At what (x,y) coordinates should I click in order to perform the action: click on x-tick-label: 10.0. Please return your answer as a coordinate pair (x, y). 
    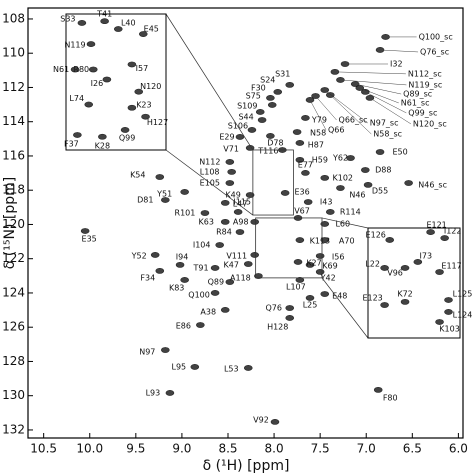
    Looking at the image, I should click on (89, 449).